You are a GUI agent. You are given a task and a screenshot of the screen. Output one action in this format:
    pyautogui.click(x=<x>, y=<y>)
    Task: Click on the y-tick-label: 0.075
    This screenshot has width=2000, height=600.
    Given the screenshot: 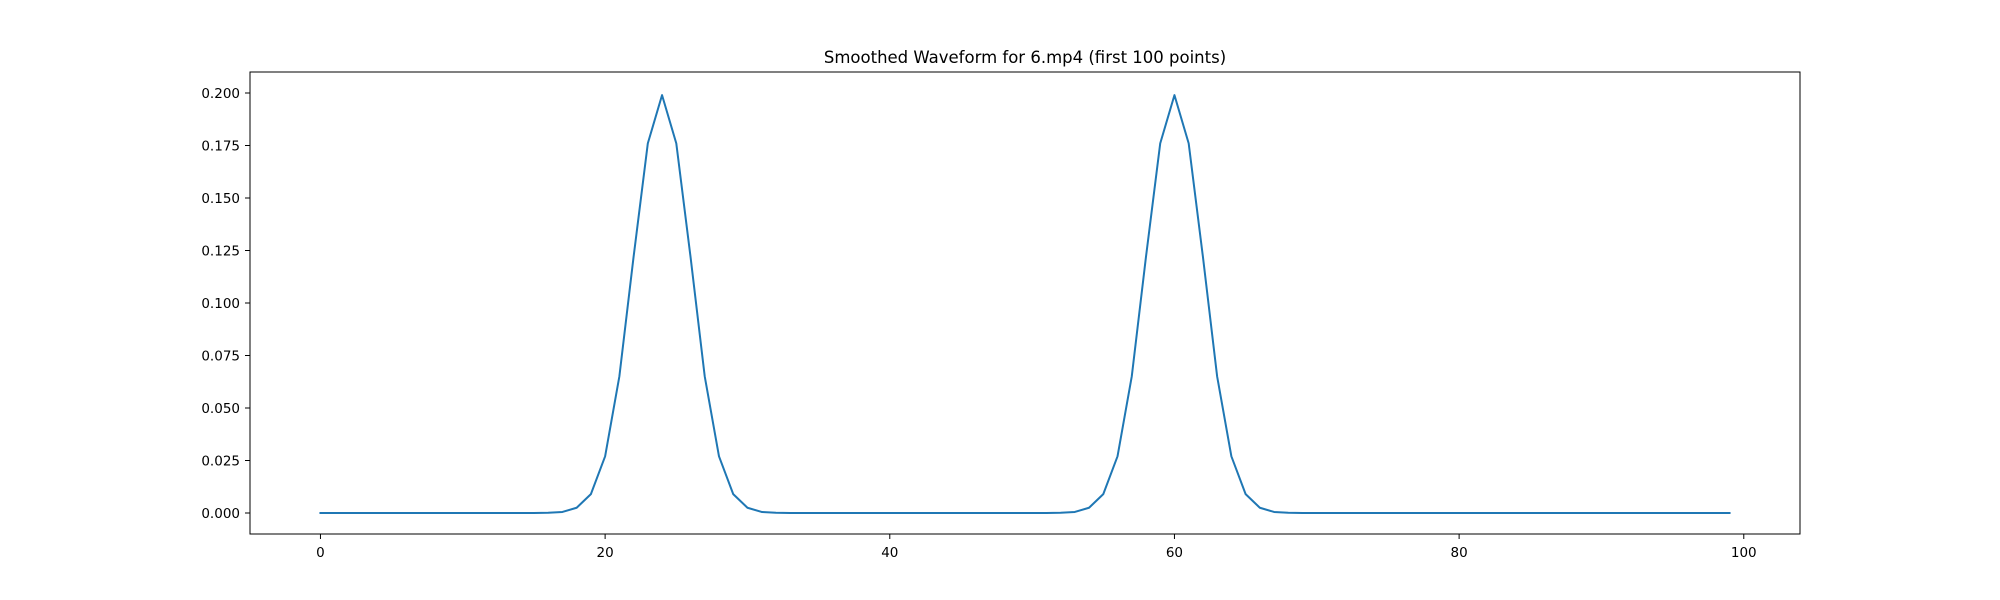 What is the action you would take?
    pyautogui.click(x=220, y=357)
    